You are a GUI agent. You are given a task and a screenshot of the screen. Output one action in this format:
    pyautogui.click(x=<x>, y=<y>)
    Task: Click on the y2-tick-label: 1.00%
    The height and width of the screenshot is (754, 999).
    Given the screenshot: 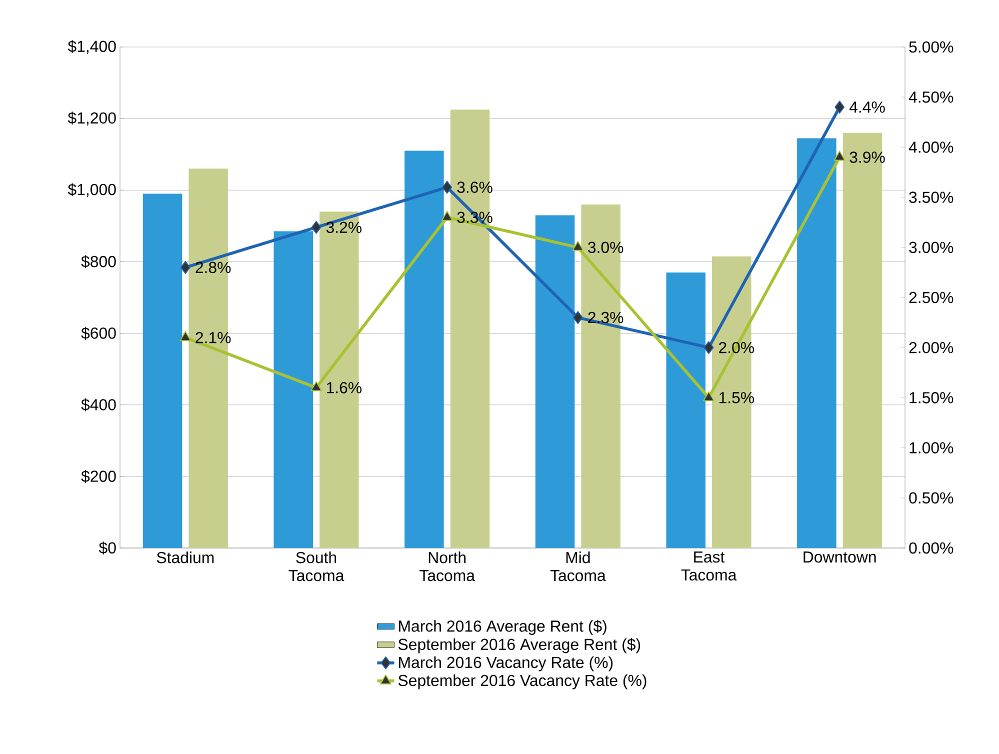 What is the action you would take?
    pyautogui.click(x=932, y=448)
    